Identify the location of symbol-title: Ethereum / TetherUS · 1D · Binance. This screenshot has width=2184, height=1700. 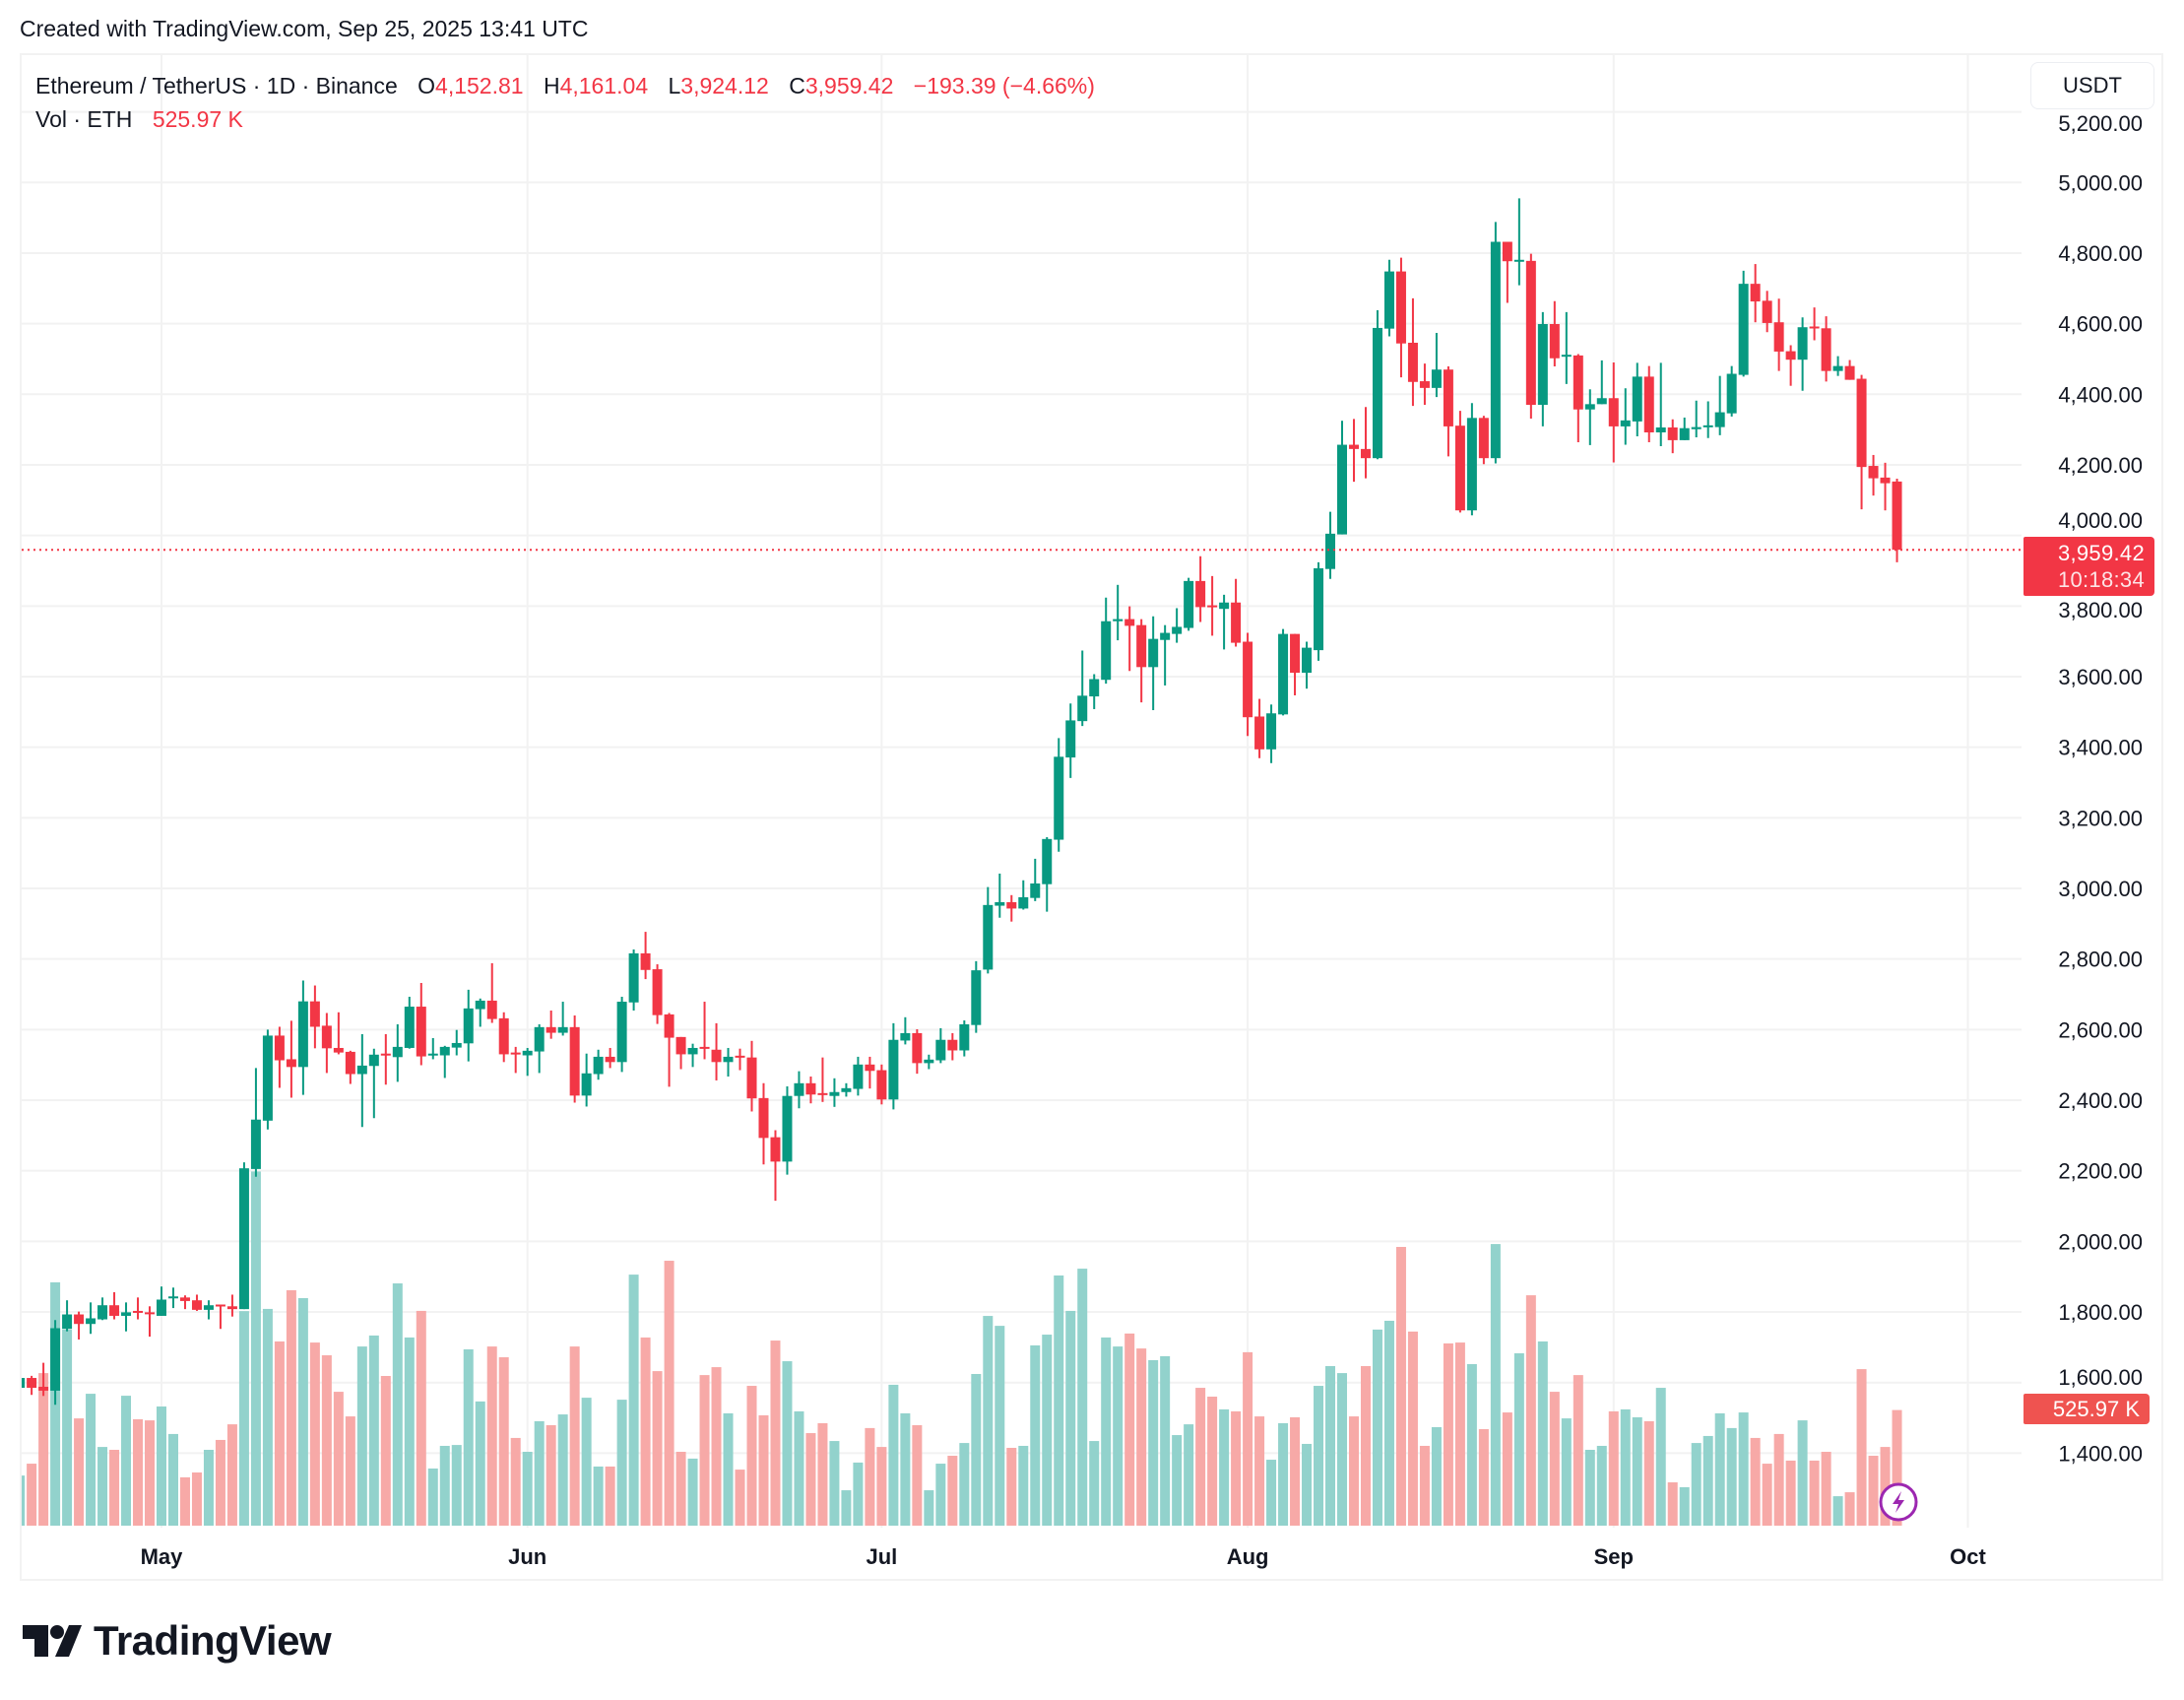
(216, 86).